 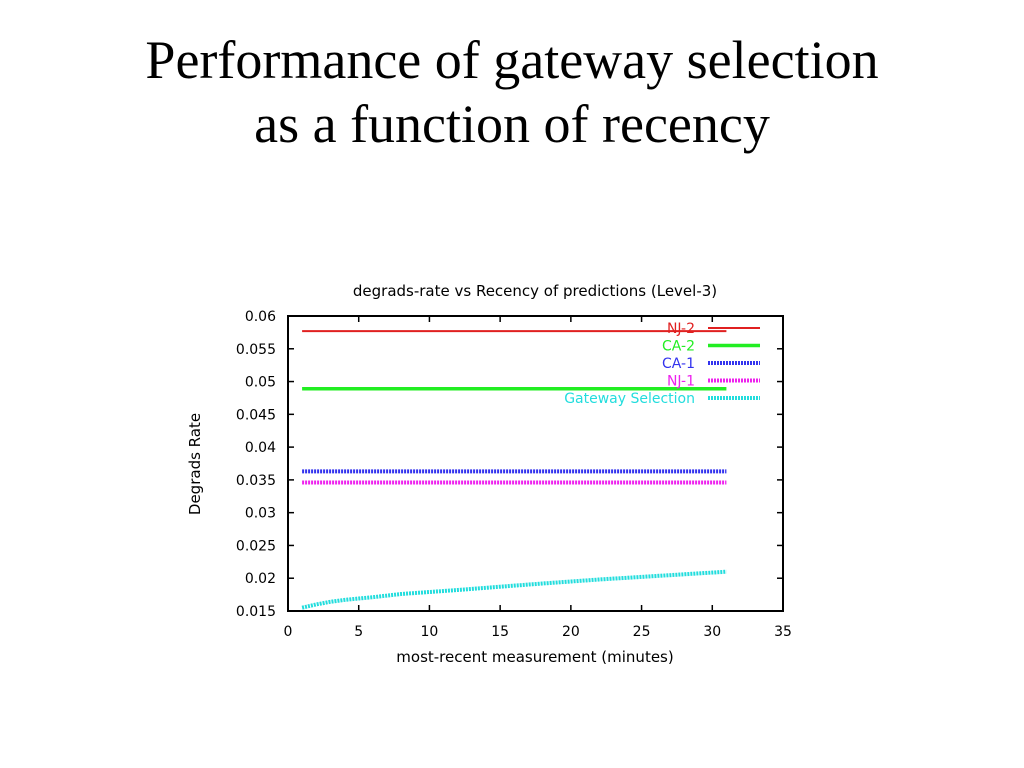 What do you see at coordinates (500, 632) in the screenshot?
I see `x-tick-label: 15` at bounding box center [500, 632].